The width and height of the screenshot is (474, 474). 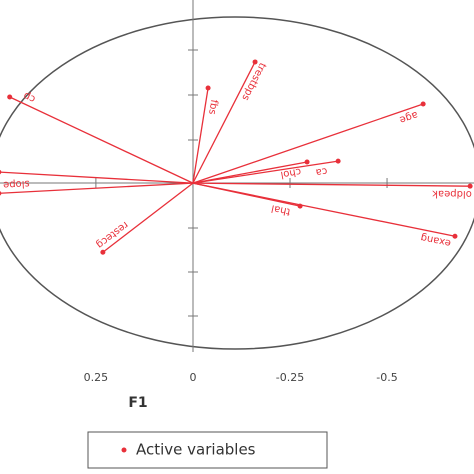 What do you see at coordinates (212, 107) in the screenshot?
I see `vector-label: fbs` at bounding box center [212, 107].